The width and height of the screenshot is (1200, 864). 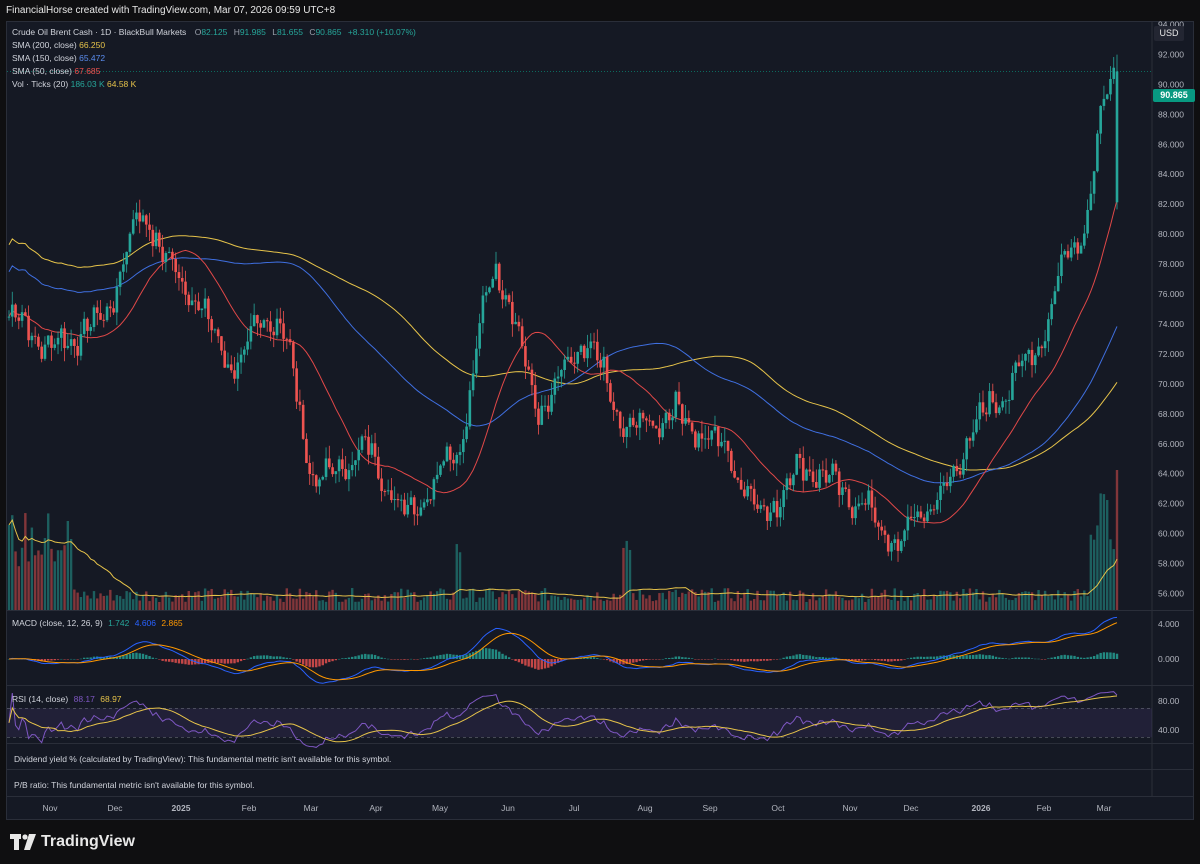 What do you see at coordinates (1169, 33) in the screenshot?
I see `currency-badge: USD` at bounding box center [1169, 33].